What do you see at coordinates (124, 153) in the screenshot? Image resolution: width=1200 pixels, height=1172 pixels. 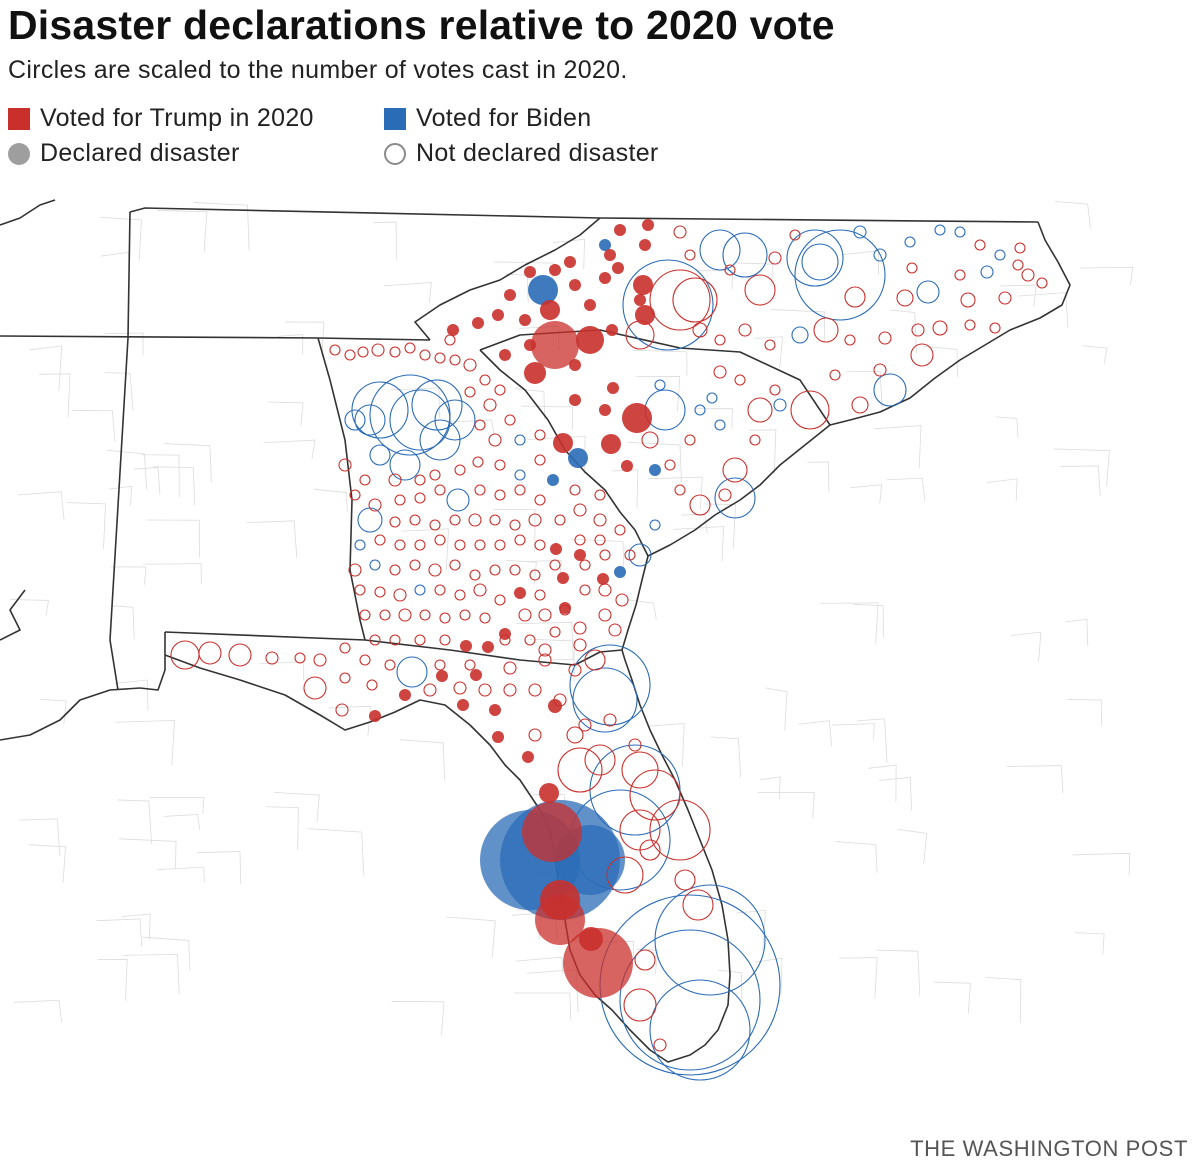 I see `legend-declared: Declared disaster` at bounding box center [124, 153].